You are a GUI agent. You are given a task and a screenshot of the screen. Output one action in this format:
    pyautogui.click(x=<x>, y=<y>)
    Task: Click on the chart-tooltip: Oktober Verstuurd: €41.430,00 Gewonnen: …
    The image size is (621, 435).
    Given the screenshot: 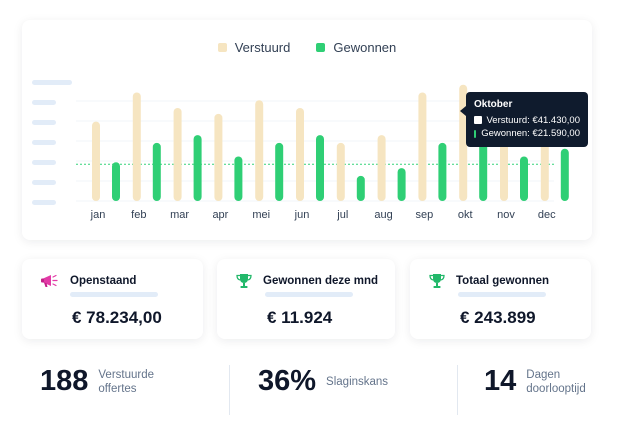 What is the action you would take?
    pyautogui.click(x=524, y=119)
    